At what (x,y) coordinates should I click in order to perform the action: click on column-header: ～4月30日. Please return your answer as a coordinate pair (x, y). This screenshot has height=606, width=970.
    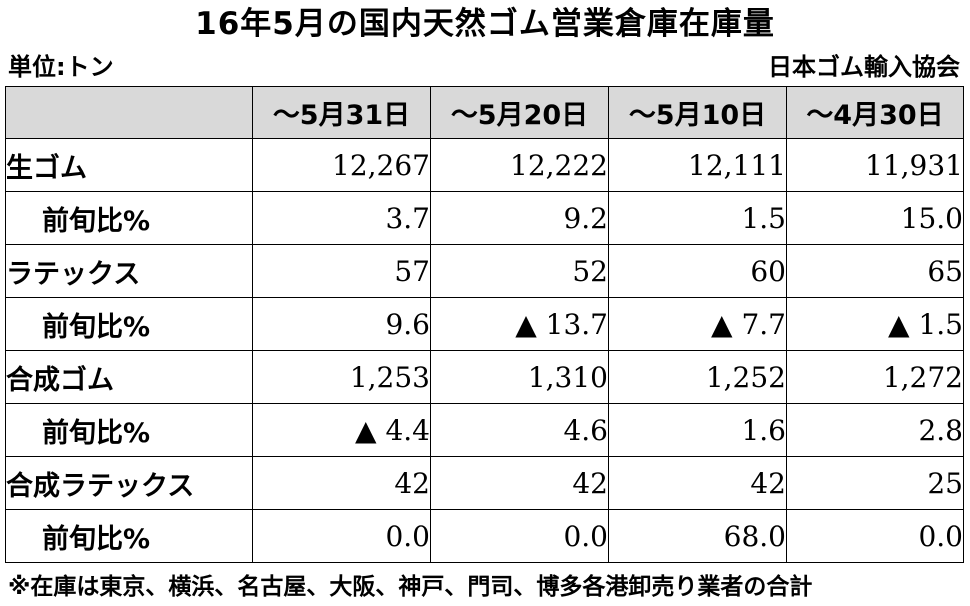
    Looking at the image, I should click on (875, 112).